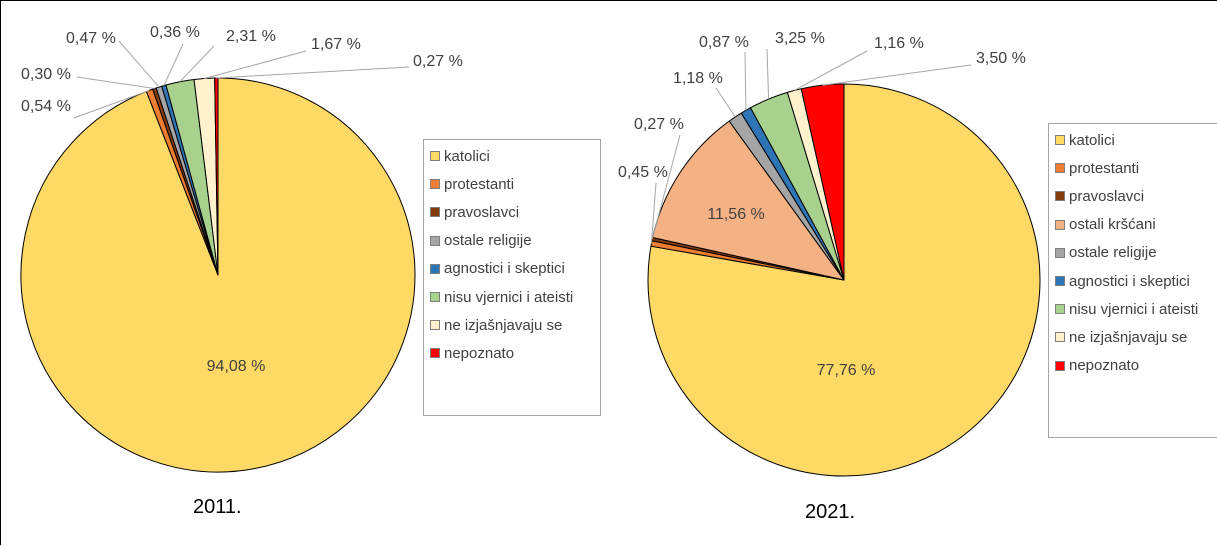 Image resolution: width=1217 pixels, height=546 pixels. Describe the element at coordinates (724, 42) in the screenshot. I see `data-label-agnostici-i-skeptici: 0,87 %` at that location.